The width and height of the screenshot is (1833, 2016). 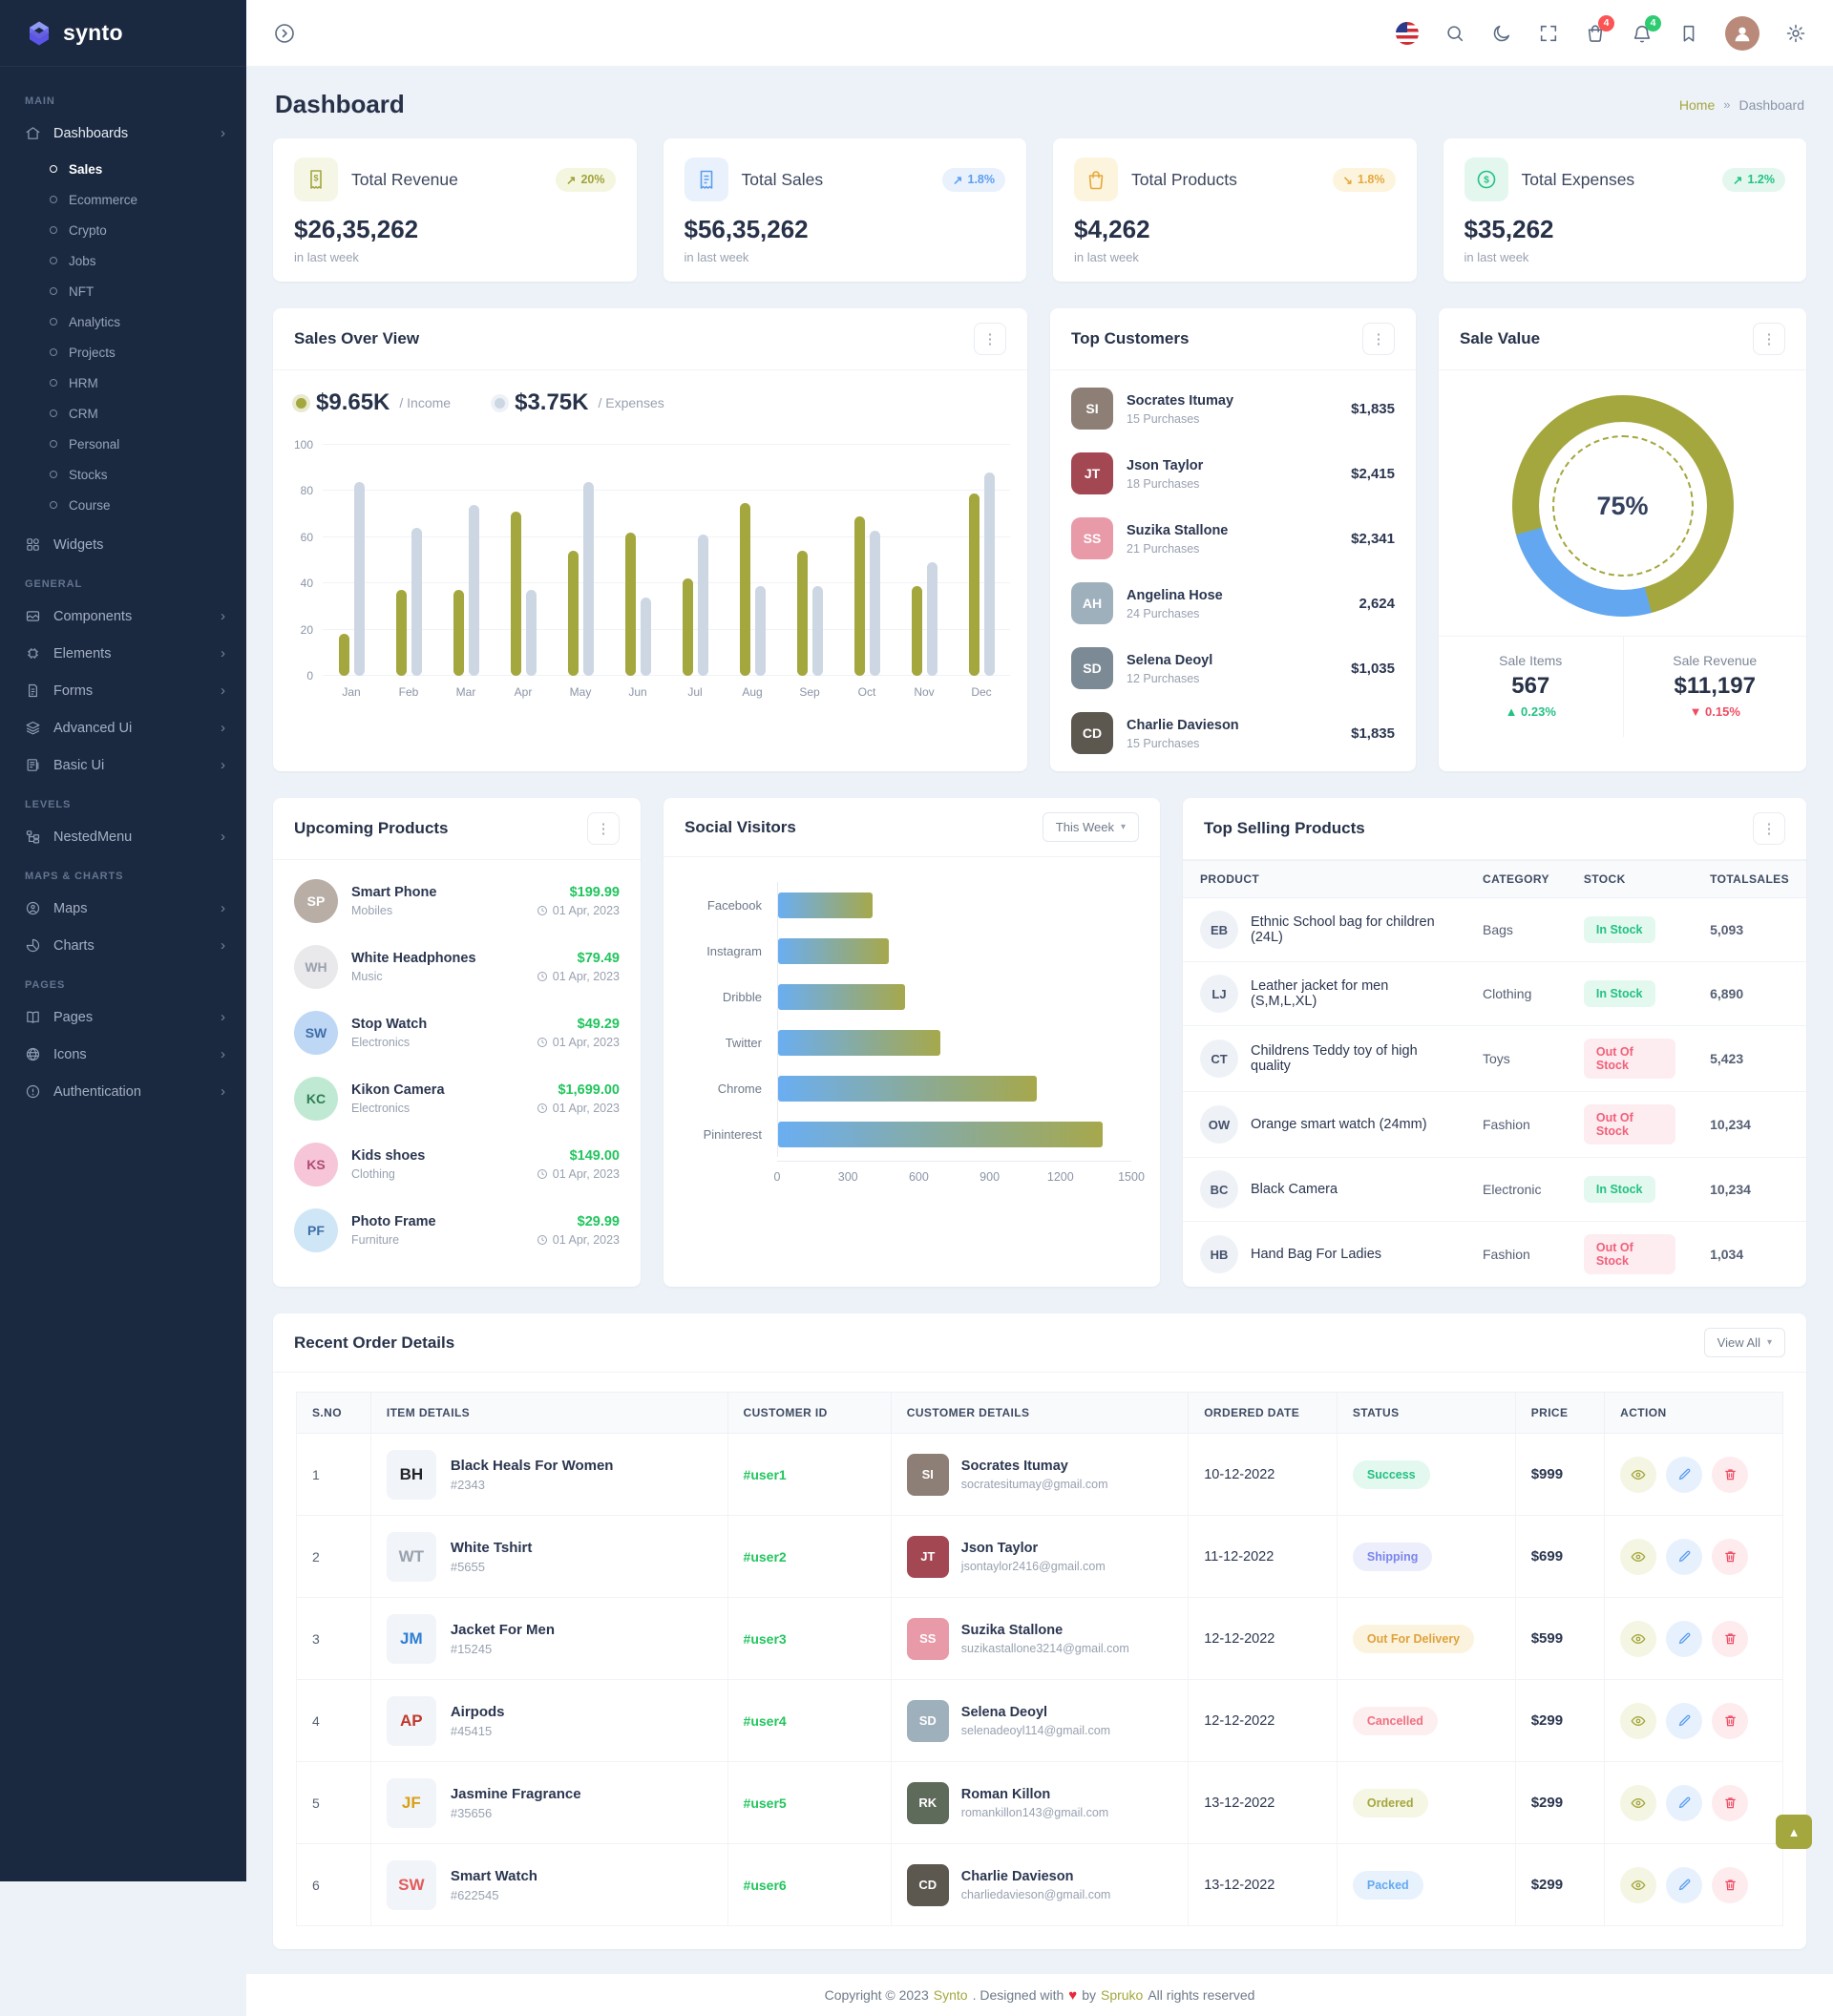 What do you see at coordinates (123, 945) in the screenshot?
I see `sidebar-item-charts: Charts ›` at bounding box center [123, 945].